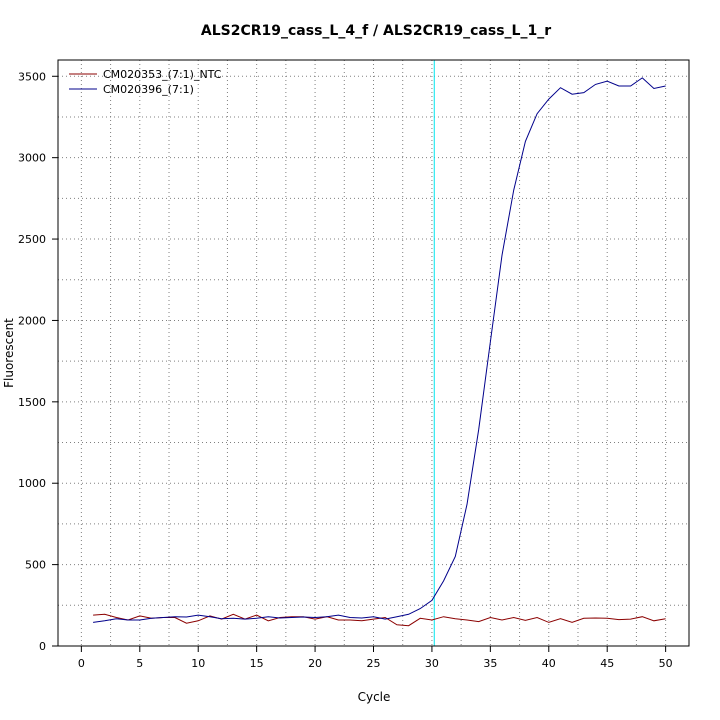  What do you see at coordinates (549, 663) in the screenshot?
I see `x-tick-label: 40` at bounding box center [549, 663].